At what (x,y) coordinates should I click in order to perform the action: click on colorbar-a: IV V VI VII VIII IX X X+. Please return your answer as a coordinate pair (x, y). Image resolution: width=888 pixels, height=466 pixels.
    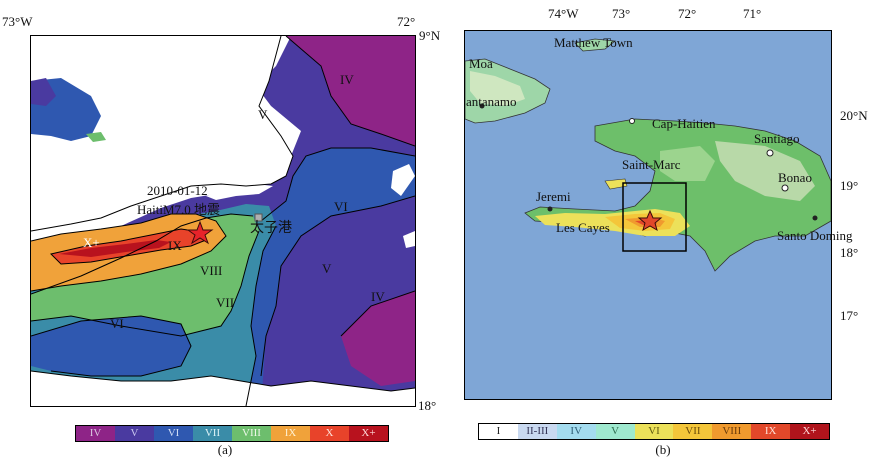
    Looking at the image, I should click on (232, 433).